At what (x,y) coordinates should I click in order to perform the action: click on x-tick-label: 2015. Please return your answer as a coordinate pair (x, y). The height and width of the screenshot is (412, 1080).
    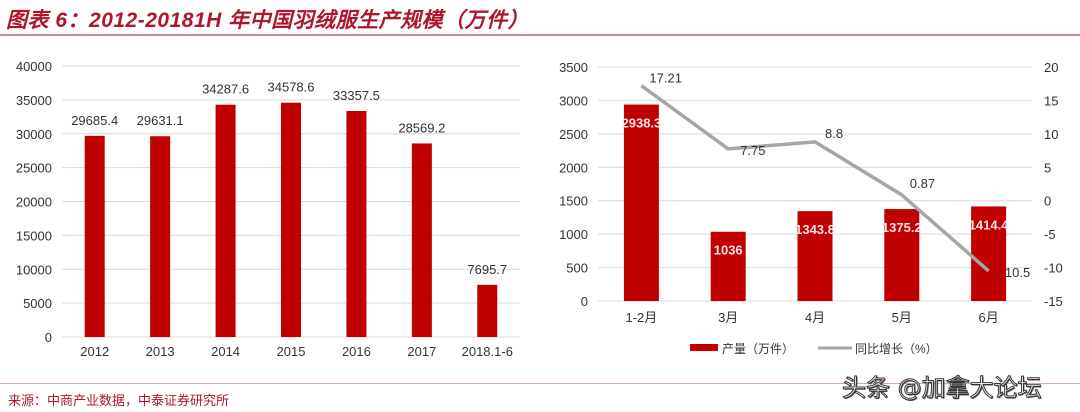
    Looking at the image, I should click on (291, 351).